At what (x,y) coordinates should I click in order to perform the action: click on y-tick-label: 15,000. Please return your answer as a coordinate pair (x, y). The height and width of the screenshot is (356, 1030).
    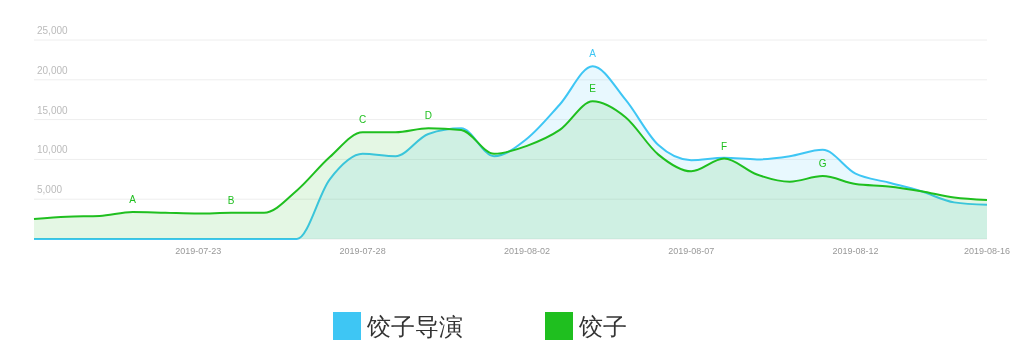
    Looking at the image, I should click on (53, 110).